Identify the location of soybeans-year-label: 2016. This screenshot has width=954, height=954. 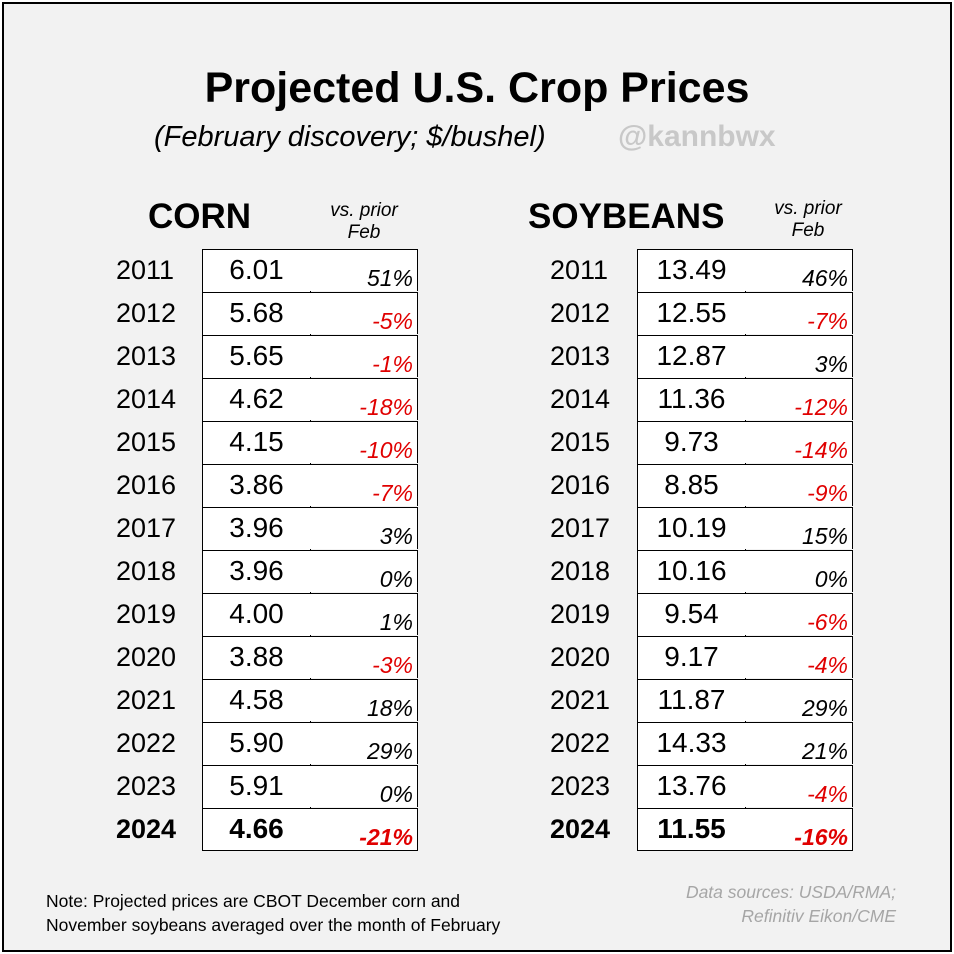
(580, 485).